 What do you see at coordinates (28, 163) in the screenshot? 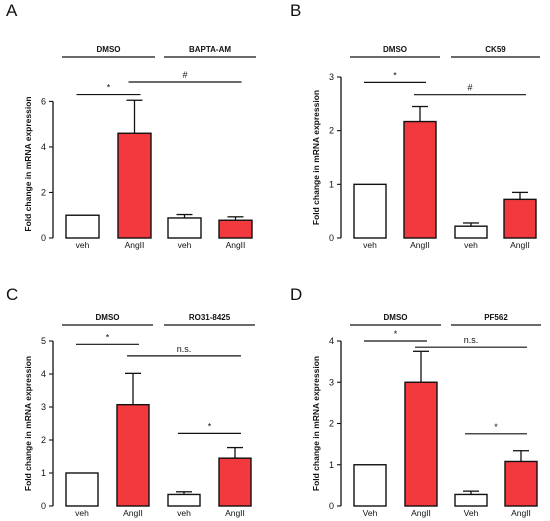
I see `panel-a-y-axis-title: Fold change in mRNA expression` at bounding box center [28, 163].